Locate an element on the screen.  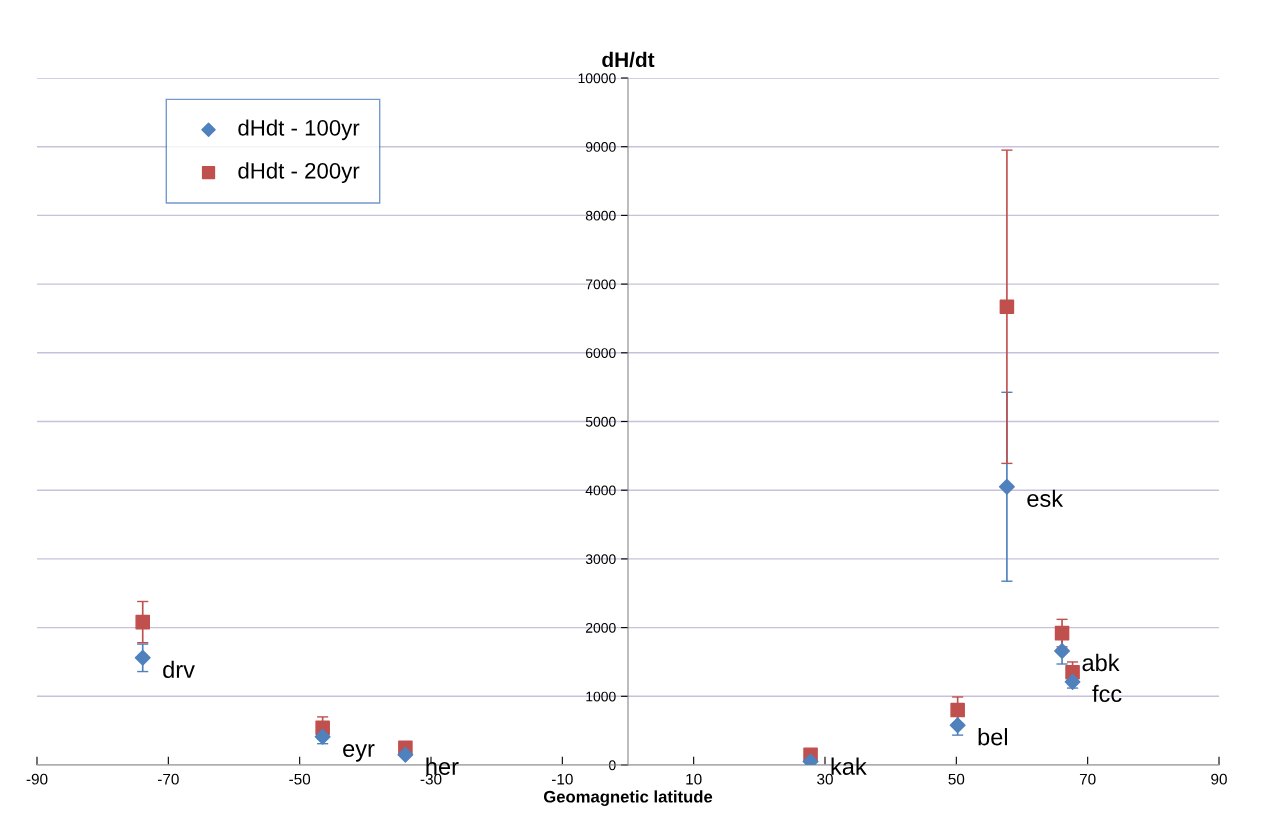
annotation: bel is located at coordinates (993, 737).